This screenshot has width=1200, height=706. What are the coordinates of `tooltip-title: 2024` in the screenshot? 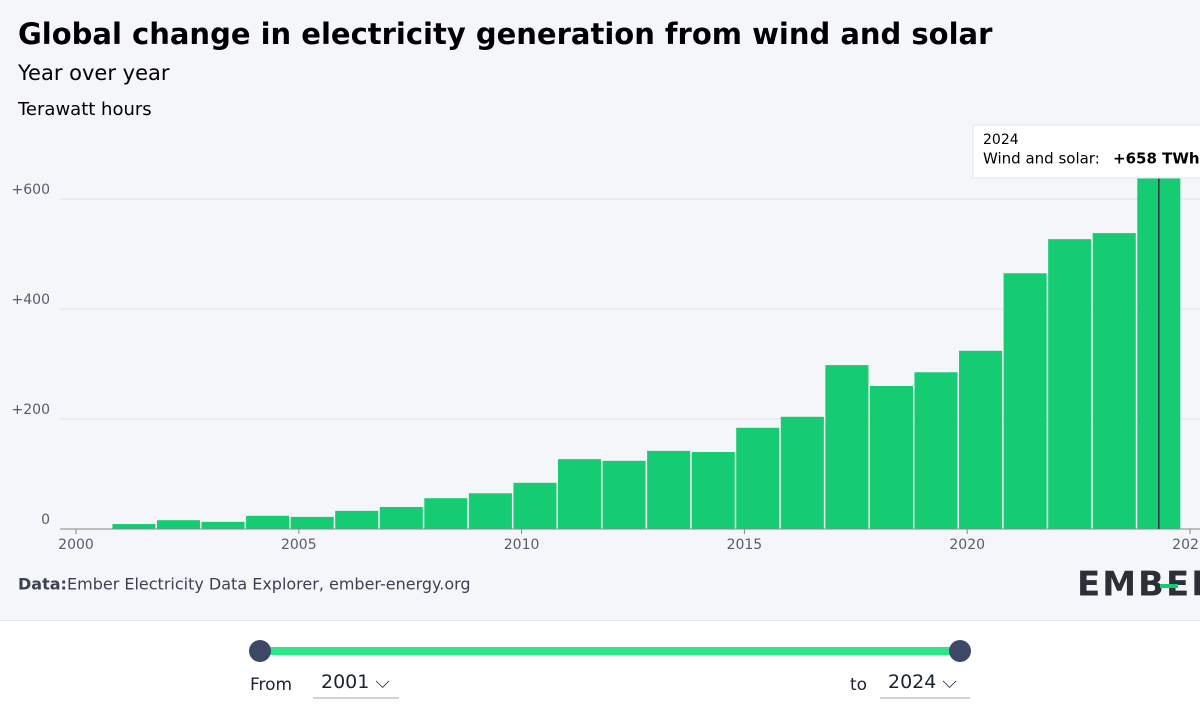 It's located at (1001, 140).